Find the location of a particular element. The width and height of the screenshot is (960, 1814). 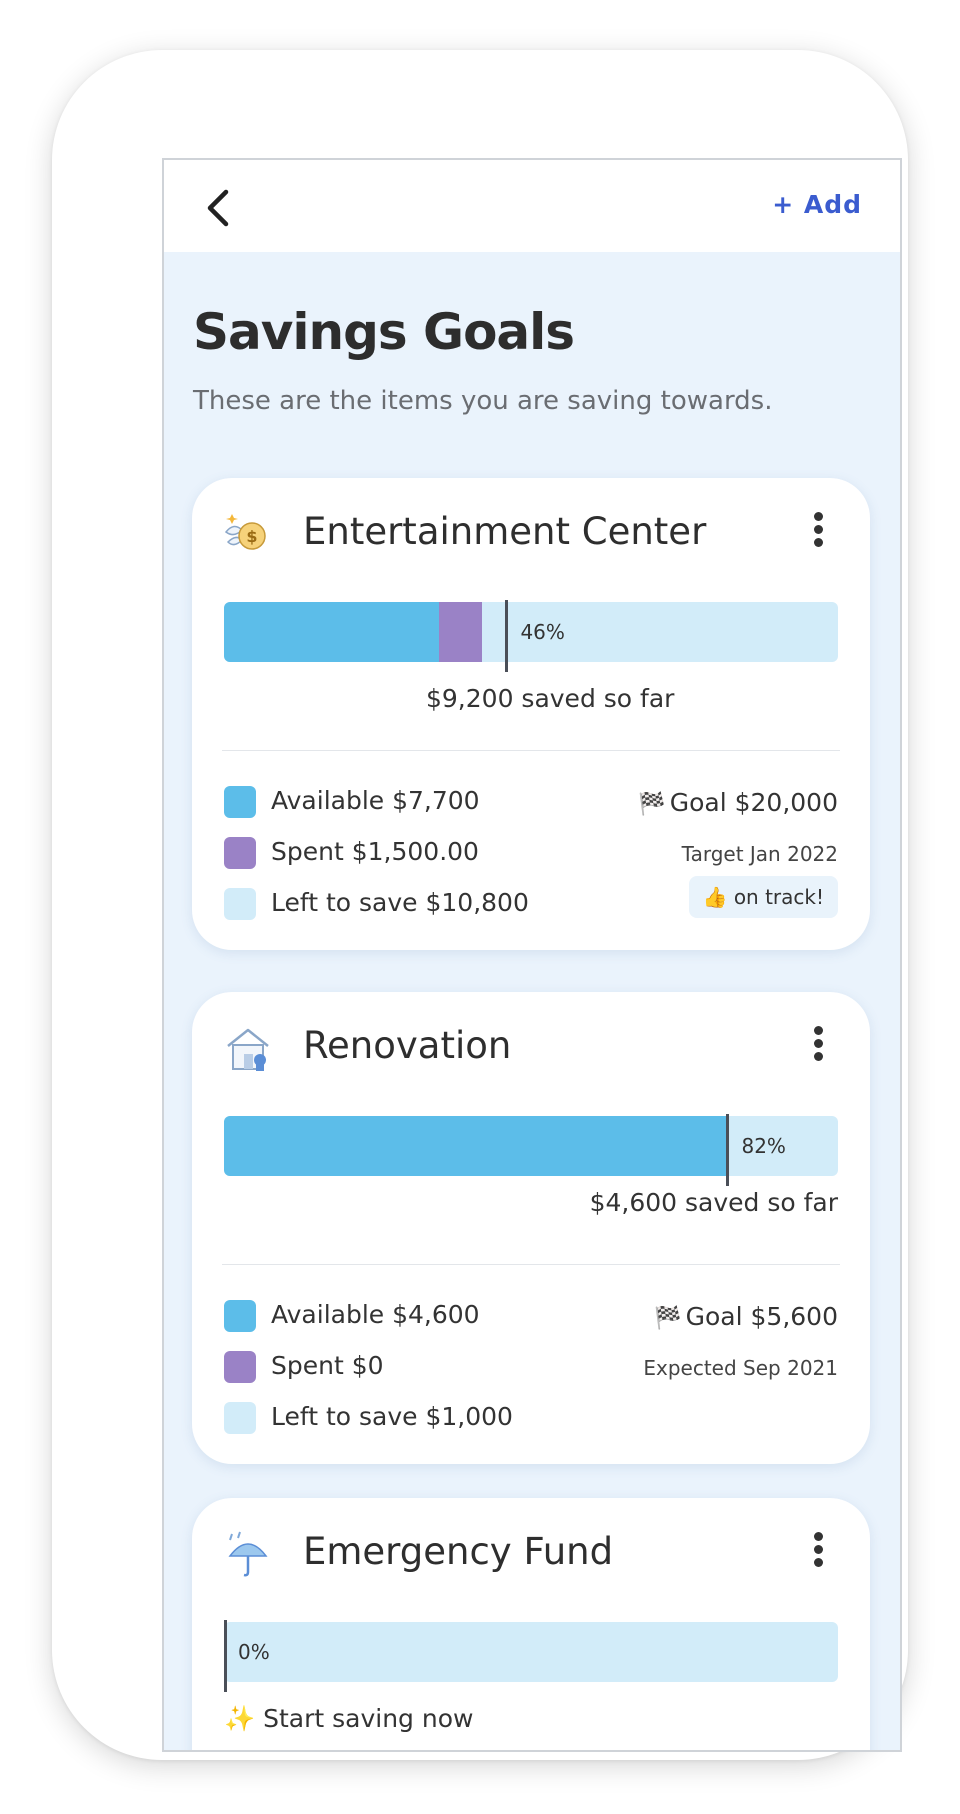

target-date: Target Jan 2022 is located at coordinates (759, 854).